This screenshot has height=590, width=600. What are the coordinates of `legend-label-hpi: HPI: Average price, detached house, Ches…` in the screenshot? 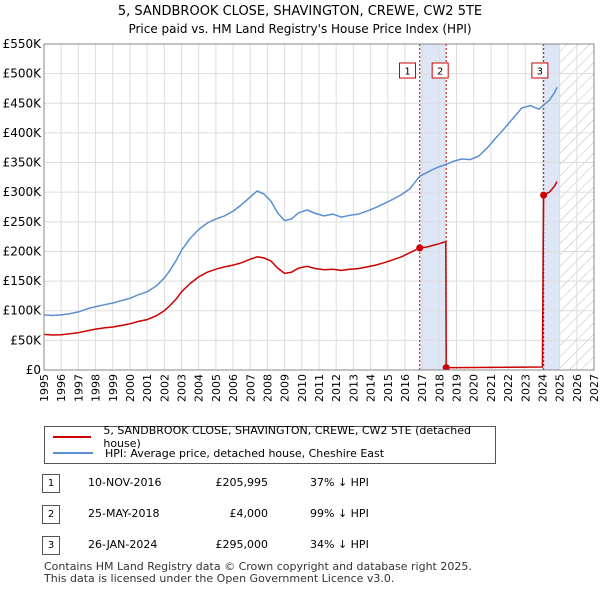 It's located at (245, 453).